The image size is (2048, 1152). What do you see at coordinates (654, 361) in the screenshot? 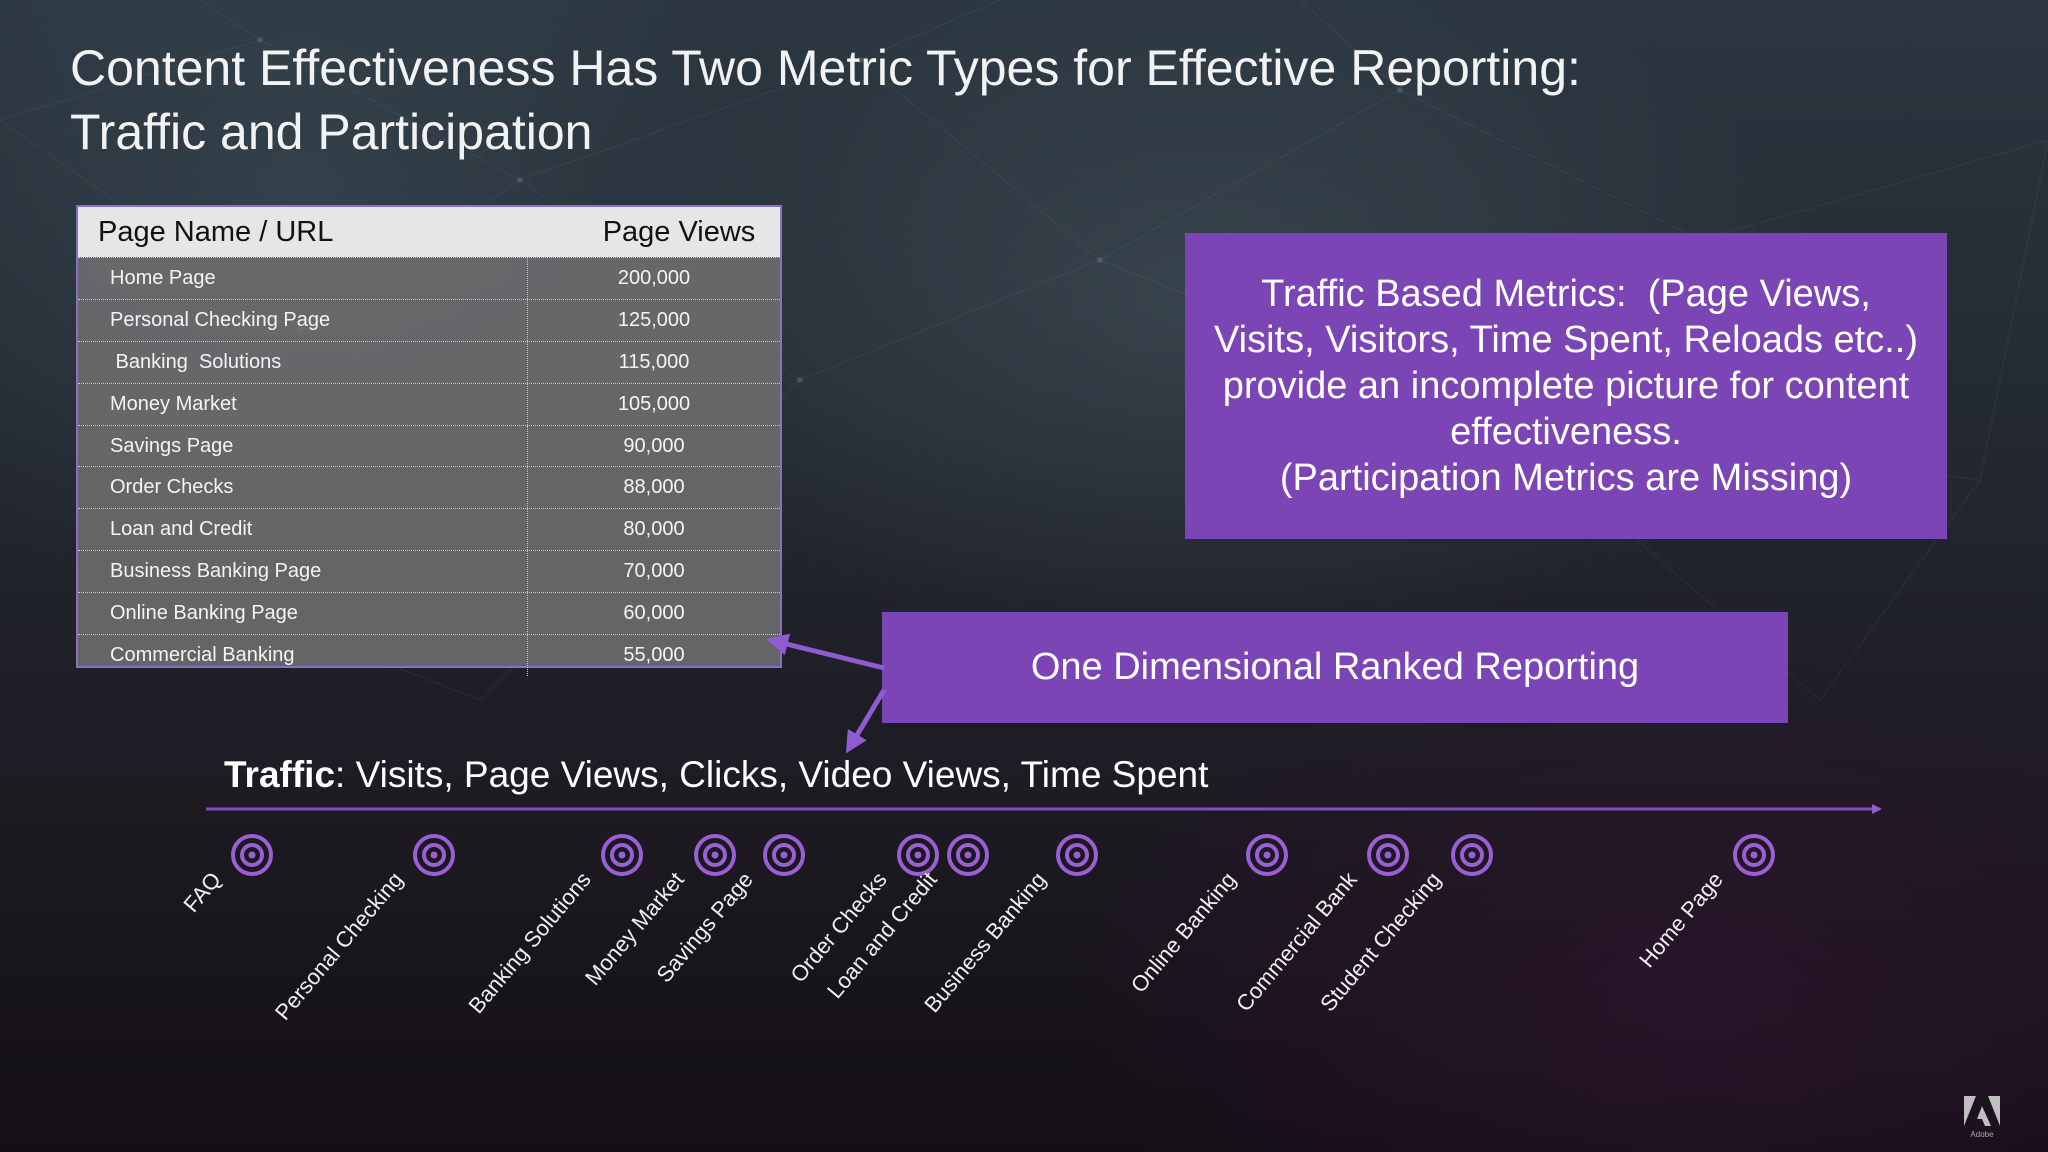
I see `cell-page-views: 115,000` at bounding box center [654, 361].